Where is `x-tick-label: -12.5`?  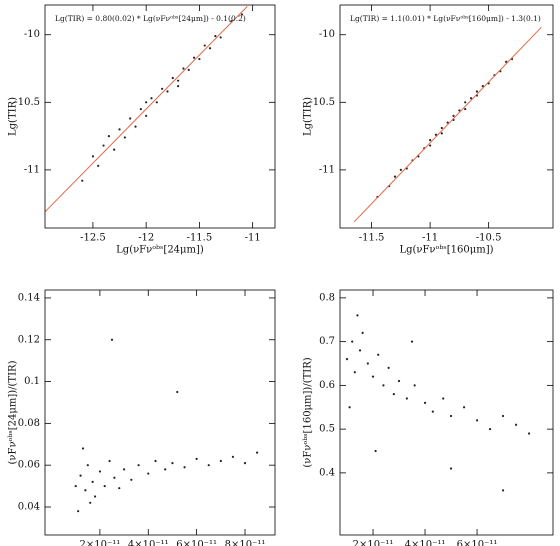 x-tick-label: -12.5 is located at coordinates (93, 238).